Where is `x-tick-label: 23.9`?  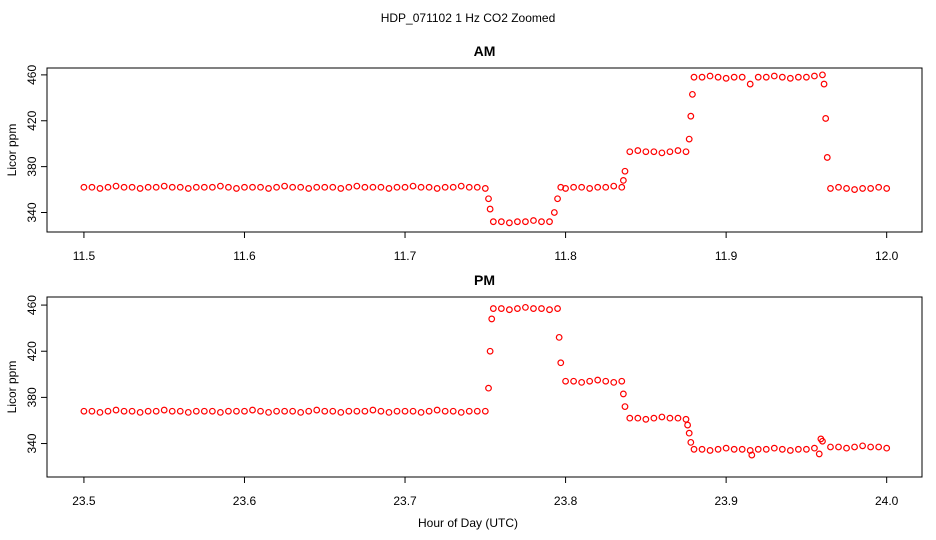 x-tick-label: 23.9 is located at coordinates (726, 501).